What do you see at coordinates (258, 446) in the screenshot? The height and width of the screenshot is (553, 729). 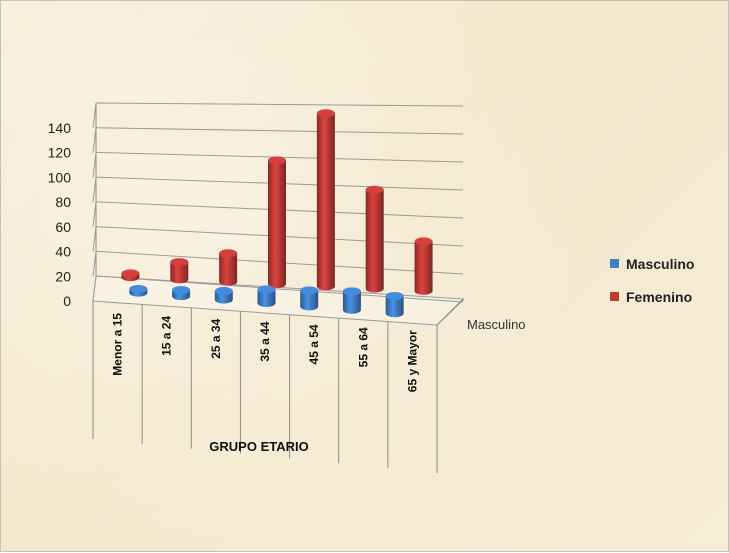 I see `x-axis-title: GRUPO ETARIO` at bounding box center [258, 446].